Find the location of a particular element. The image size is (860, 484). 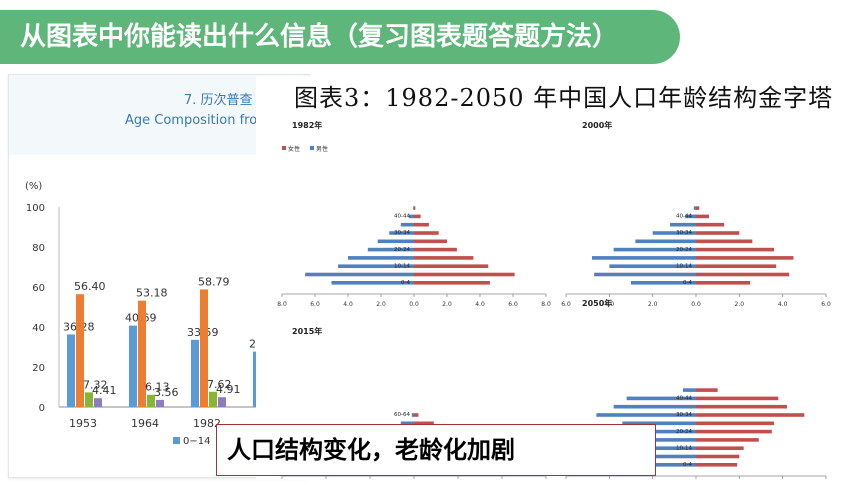

census-chart-title: 7. 历次普查 is located at coordinates (218, 100).